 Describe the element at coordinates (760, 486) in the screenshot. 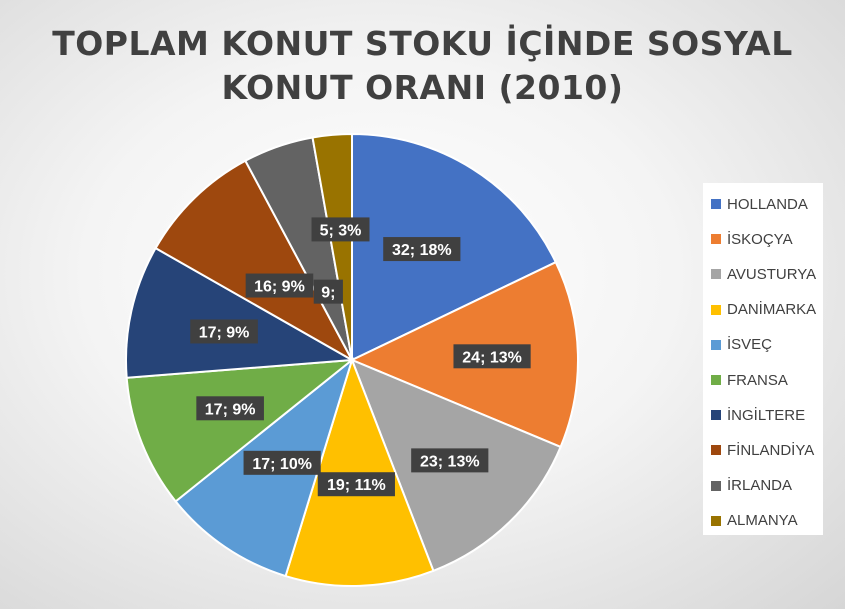

I see `legend-label-9: İRLANDA` at that location.